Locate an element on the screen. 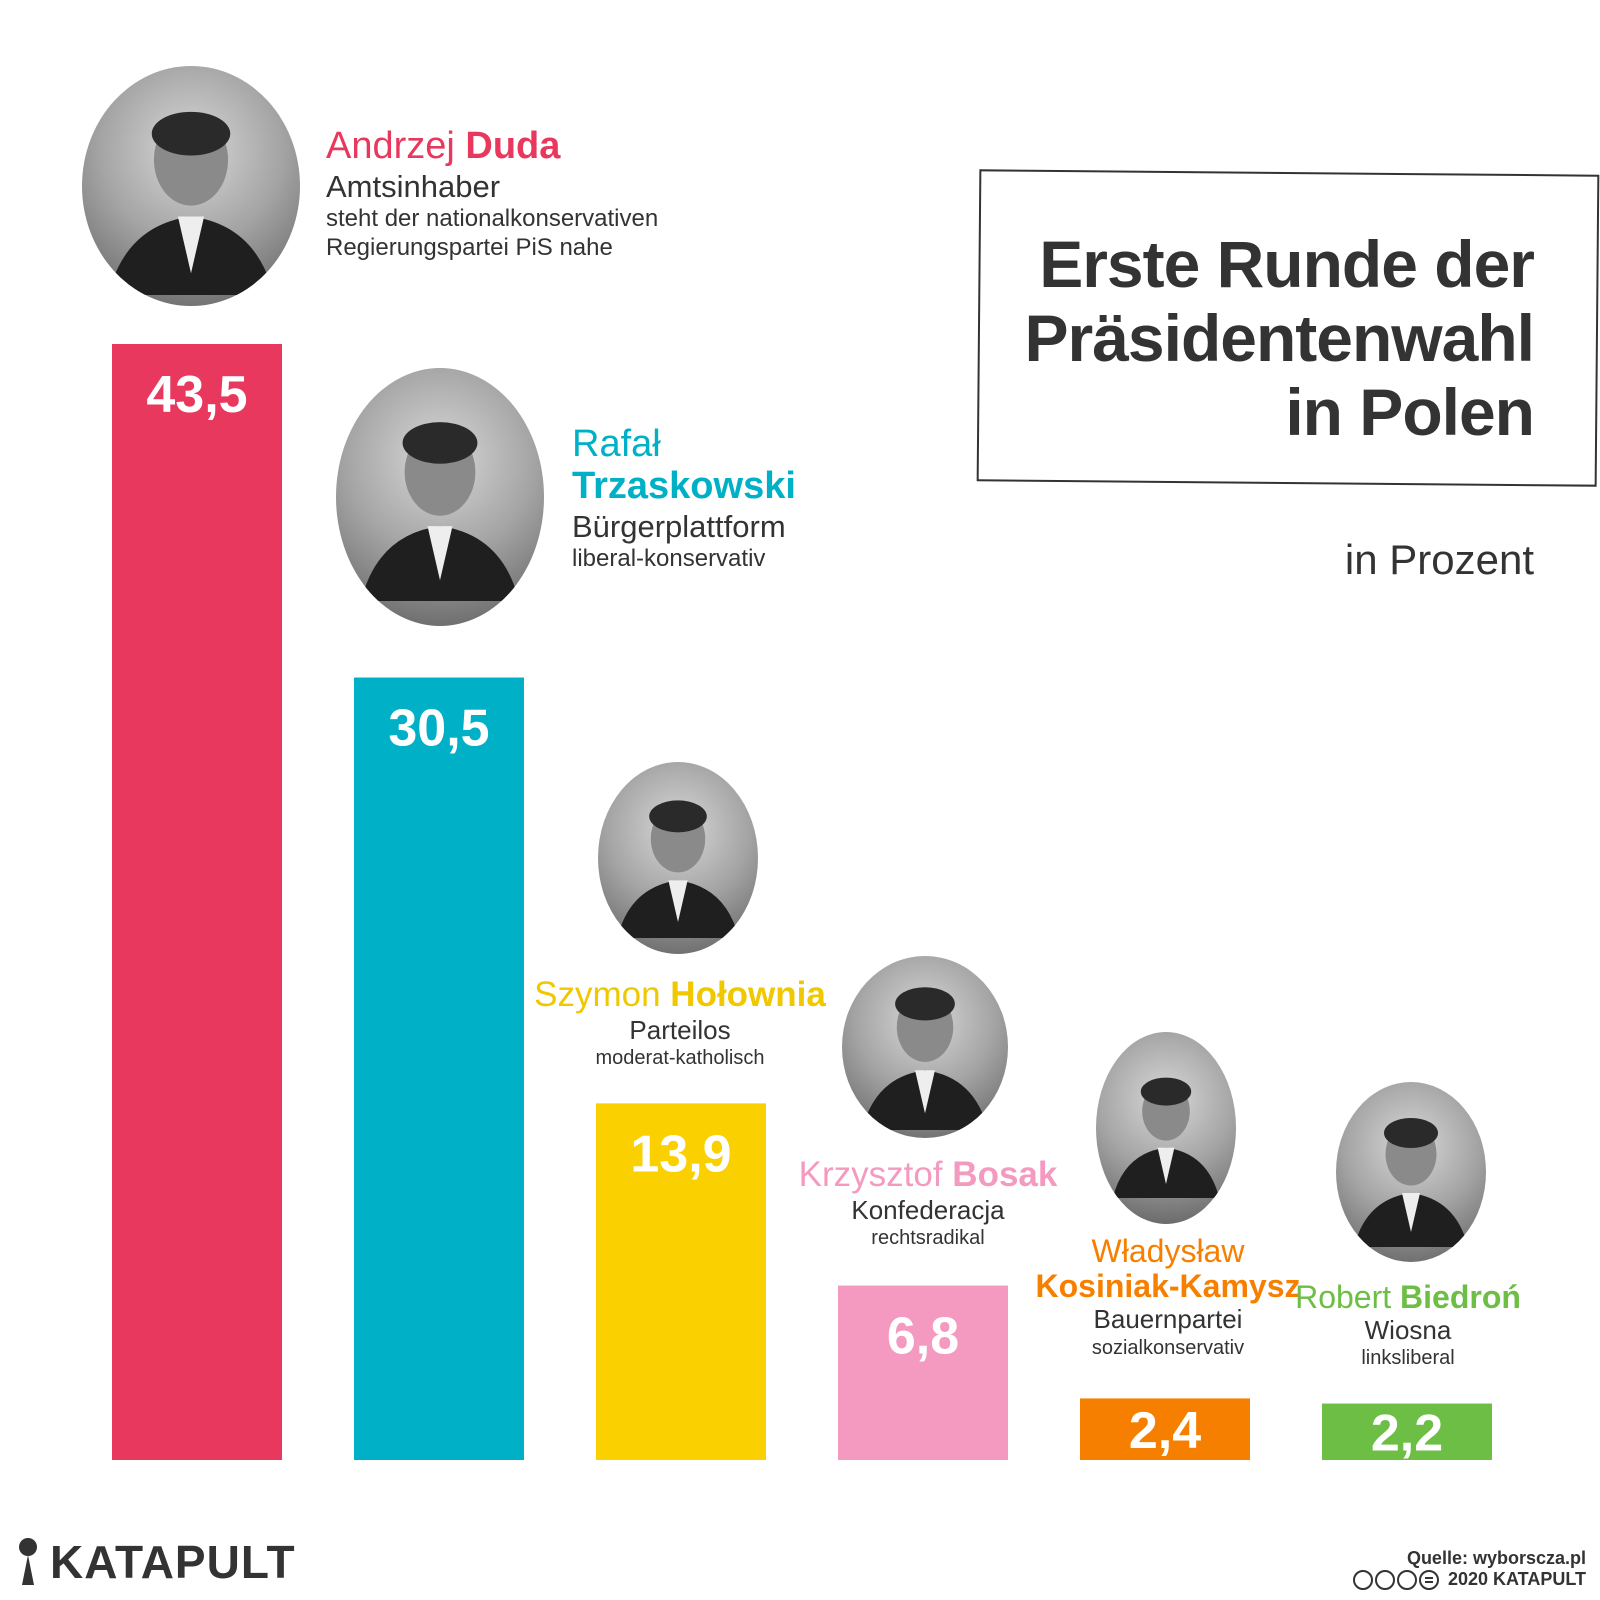 Image resolution: width=1600 pixels, height=1600 pixels. party-label: Amtsinhaber is located at coordinates (413, 186).